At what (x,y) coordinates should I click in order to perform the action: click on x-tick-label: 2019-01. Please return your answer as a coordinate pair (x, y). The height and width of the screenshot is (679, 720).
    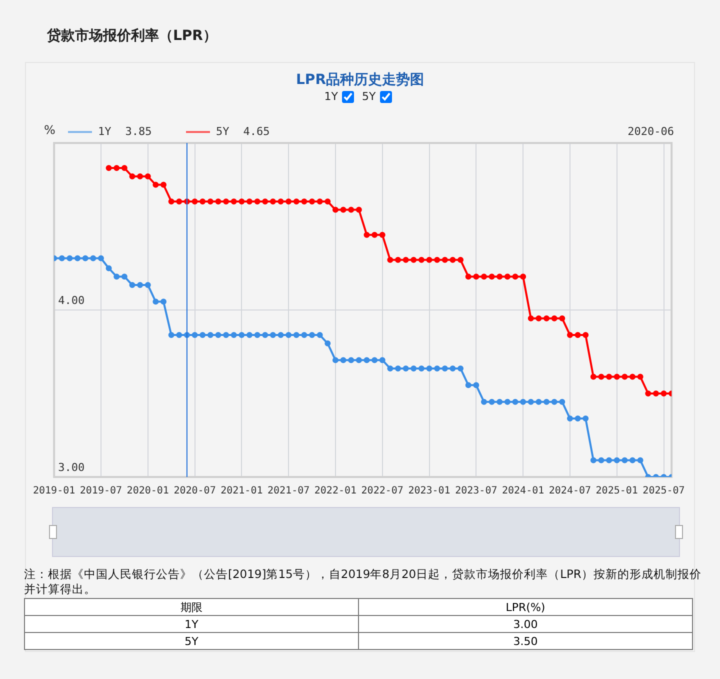
    Looking at the image, I should click on (54, 491).